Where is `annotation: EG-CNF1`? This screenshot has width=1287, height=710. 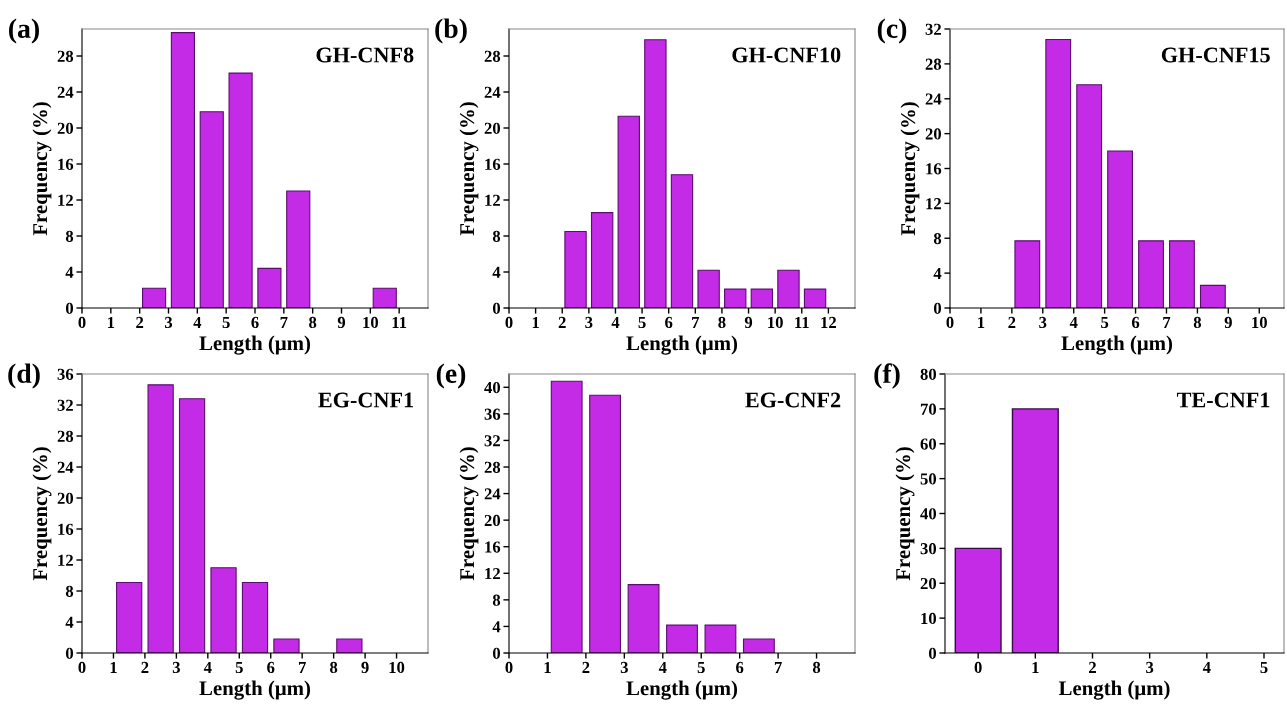
annotation: EG-CNF1 is located at coordinates (366, 400).